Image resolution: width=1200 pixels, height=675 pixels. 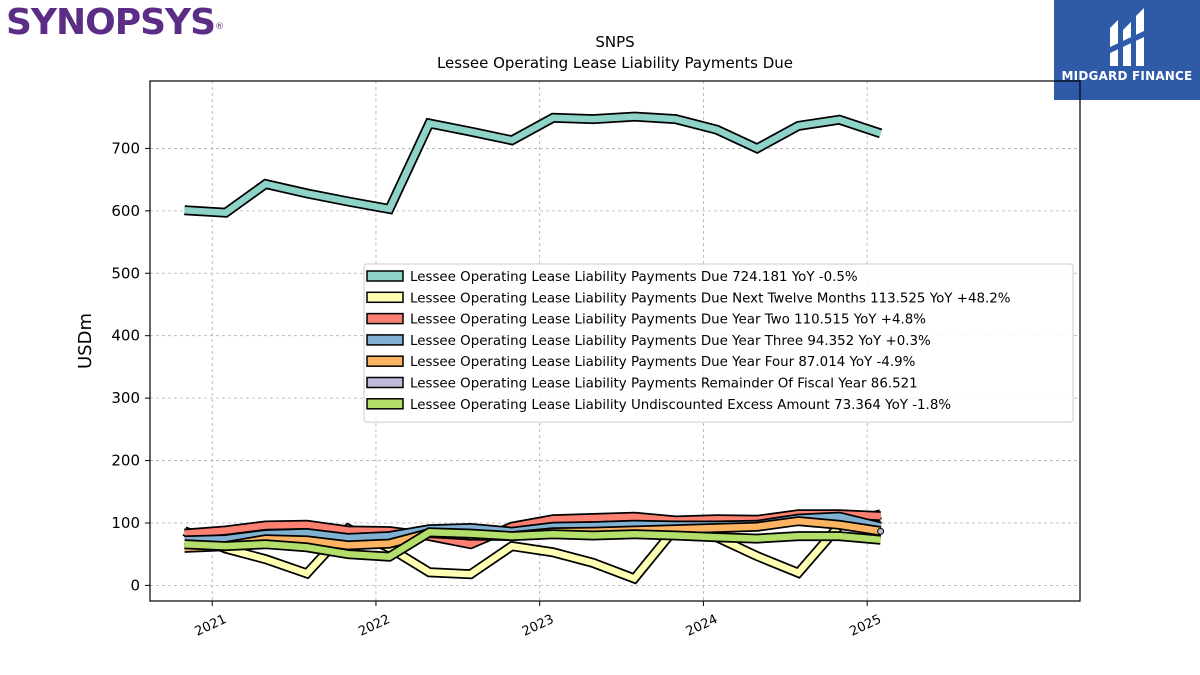 I want to click on midgard-finance-logo: MIDGARD FINANCE, so click(x=1127, y=50).